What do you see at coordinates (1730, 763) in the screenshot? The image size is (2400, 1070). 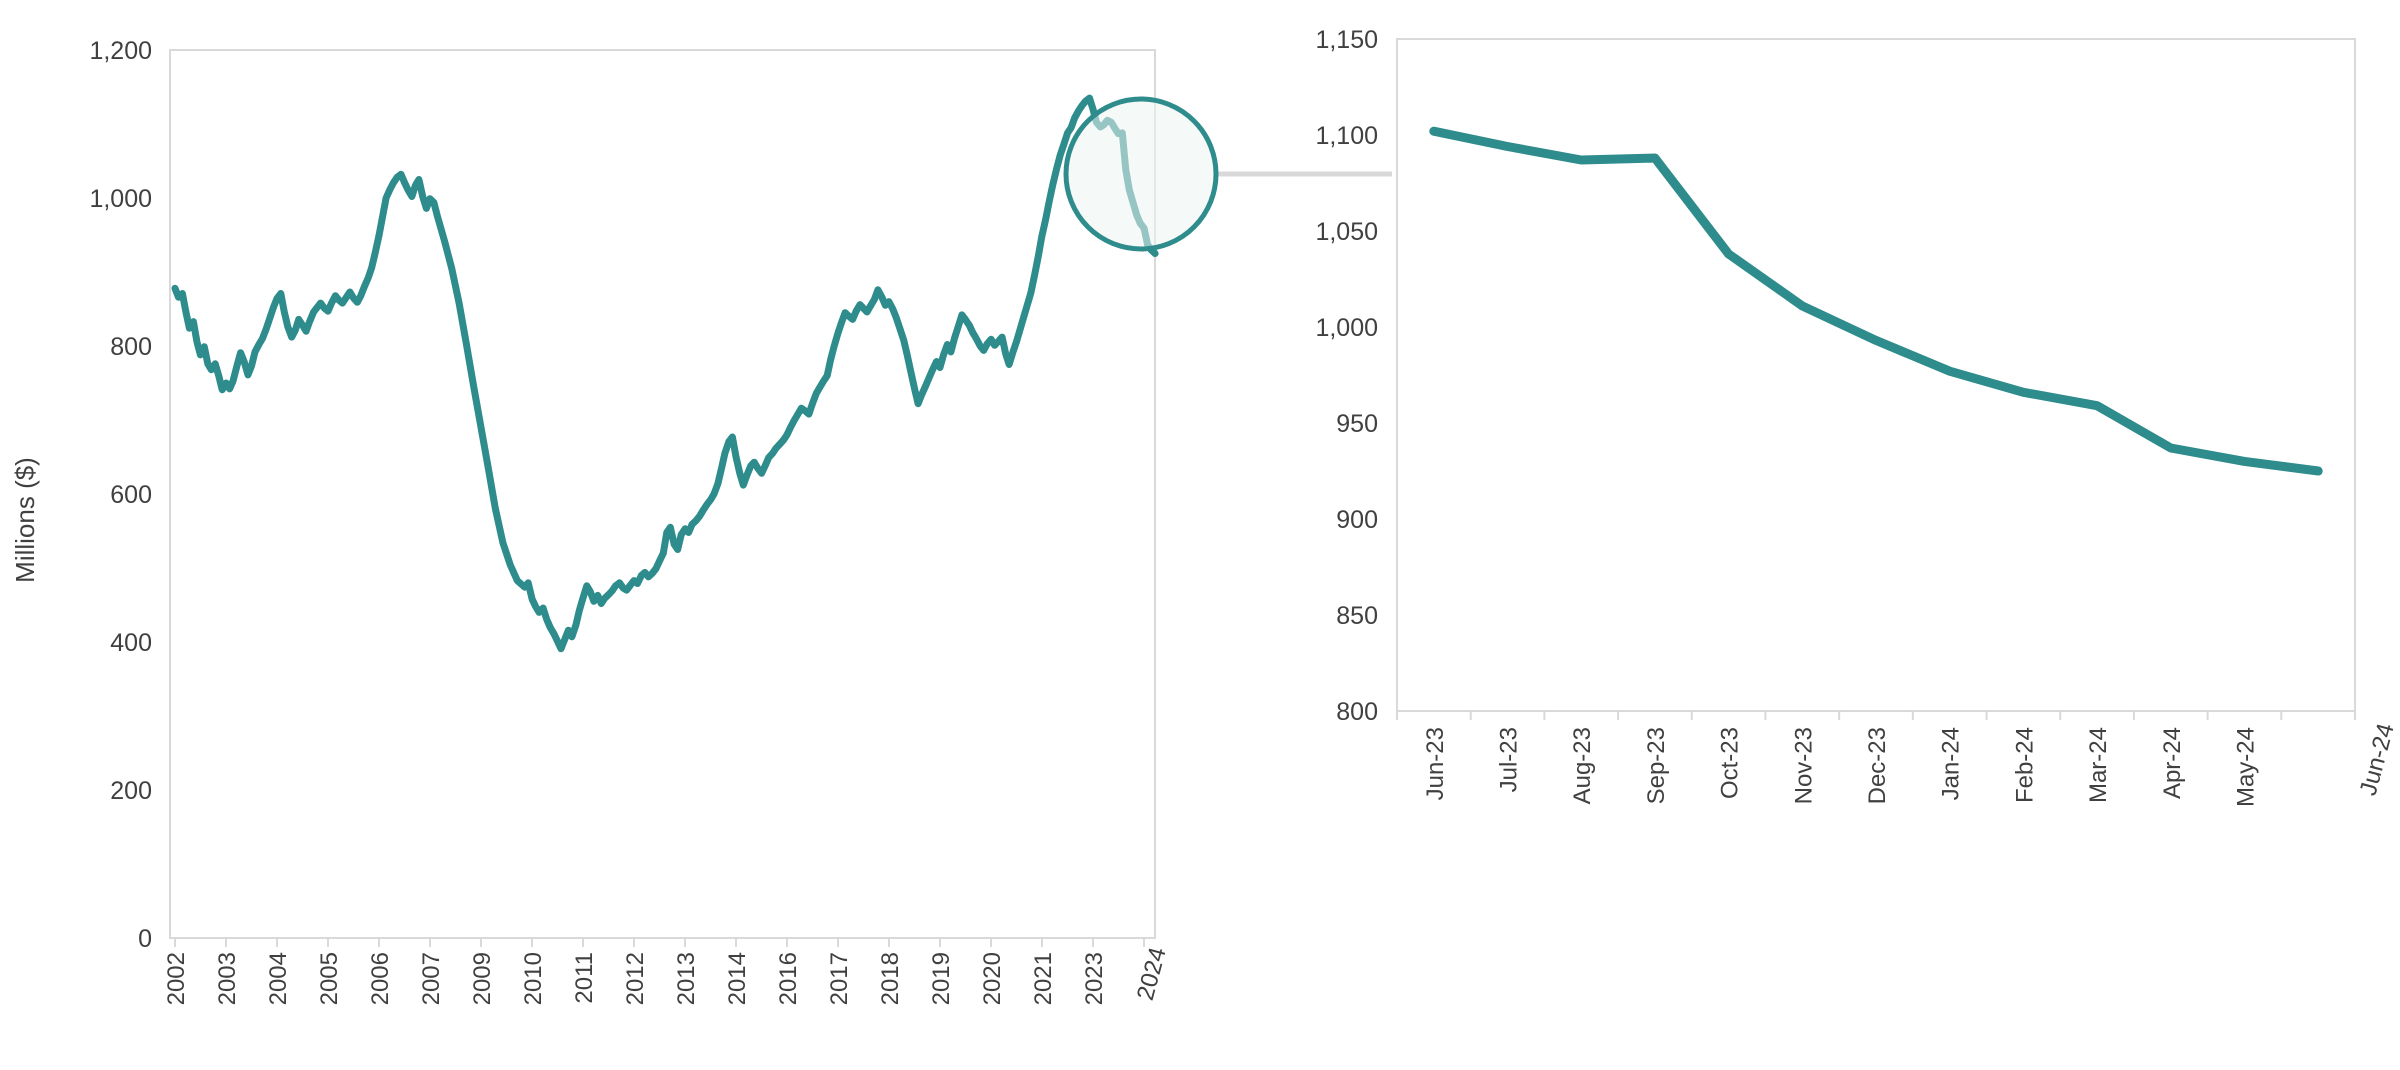 I see `right-x-tick-label: Oct-23` at bounding box center [1730, 763].